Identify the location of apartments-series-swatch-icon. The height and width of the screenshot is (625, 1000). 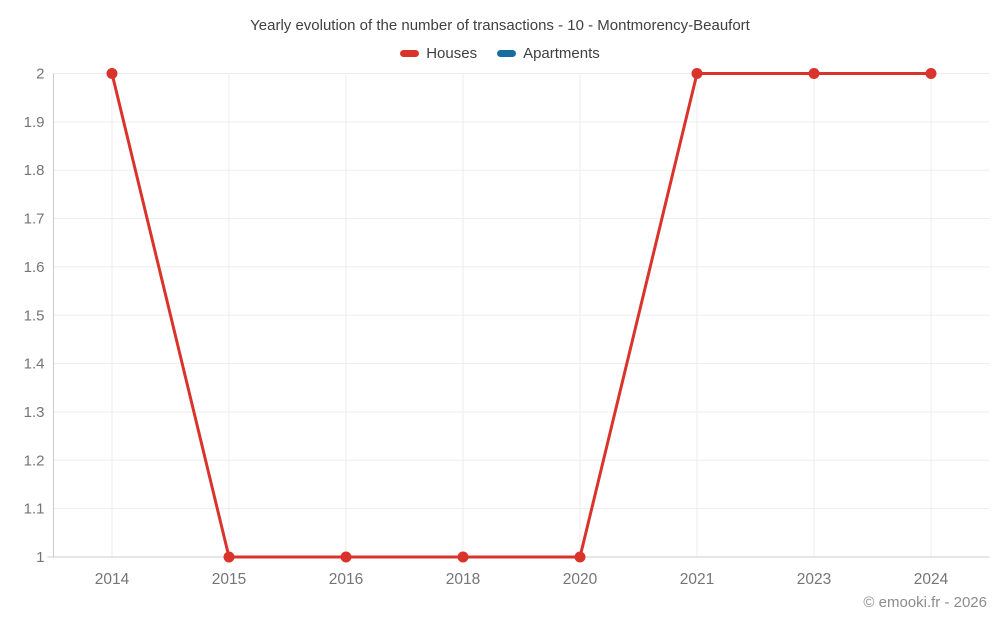
(507, 53).